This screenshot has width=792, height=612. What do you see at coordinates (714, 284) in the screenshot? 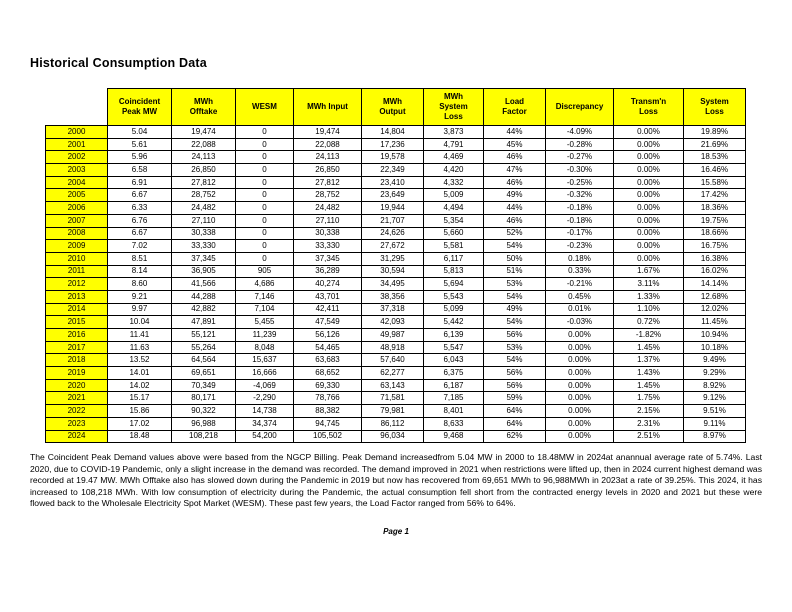
I see `value-cell: 14.14%` at bounding box center [714, 284].